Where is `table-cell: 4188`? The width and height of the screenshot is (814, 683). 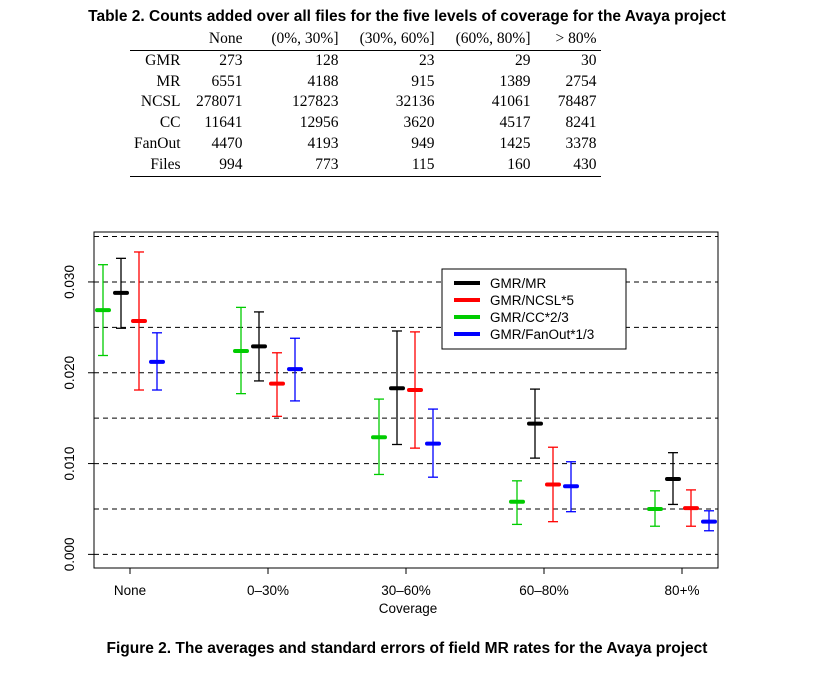
table-cell: 4188 is located at coordinates (323, 81).